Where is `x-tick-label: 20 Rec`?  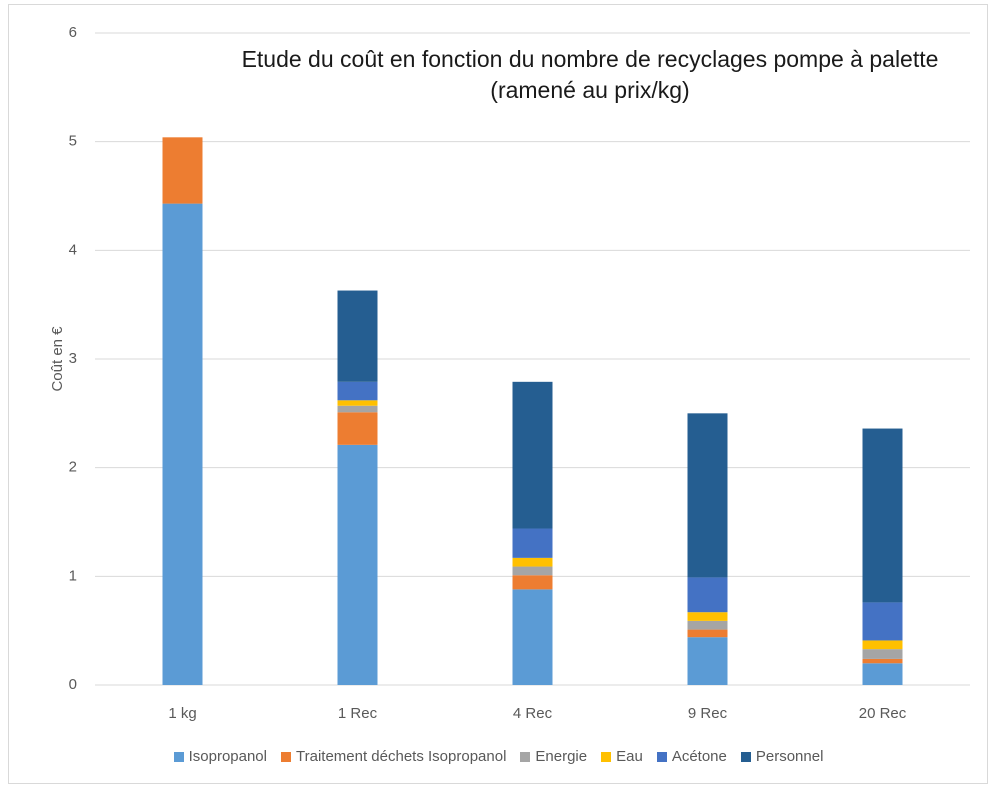 x-tick-label: 20 Rec is located at coordinates (883, 713).